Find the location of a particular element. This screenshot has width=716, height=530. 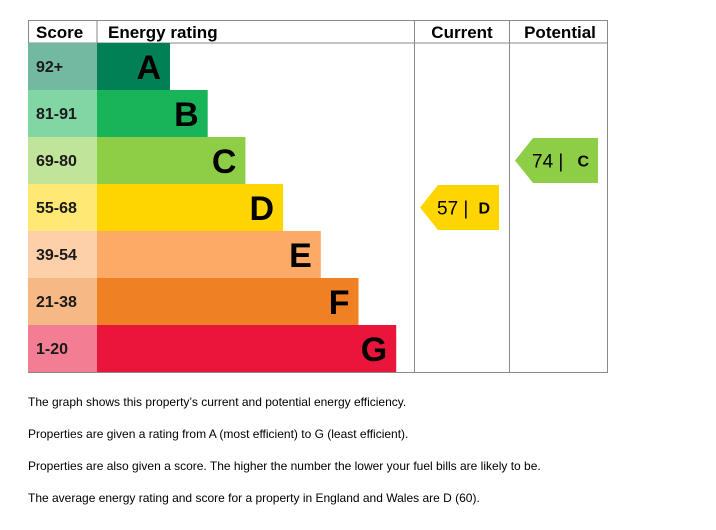

score-cell-f is located at coordinates (62, 301).